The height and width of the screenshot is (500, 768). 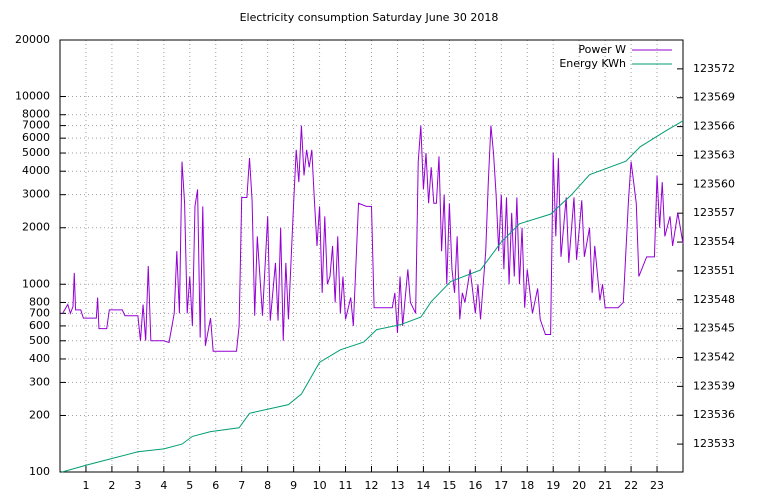 What do you see at coordinates (39, 358) in the screenshot?
I see `y-tick-label: 400` at bounding box center [39, 358].